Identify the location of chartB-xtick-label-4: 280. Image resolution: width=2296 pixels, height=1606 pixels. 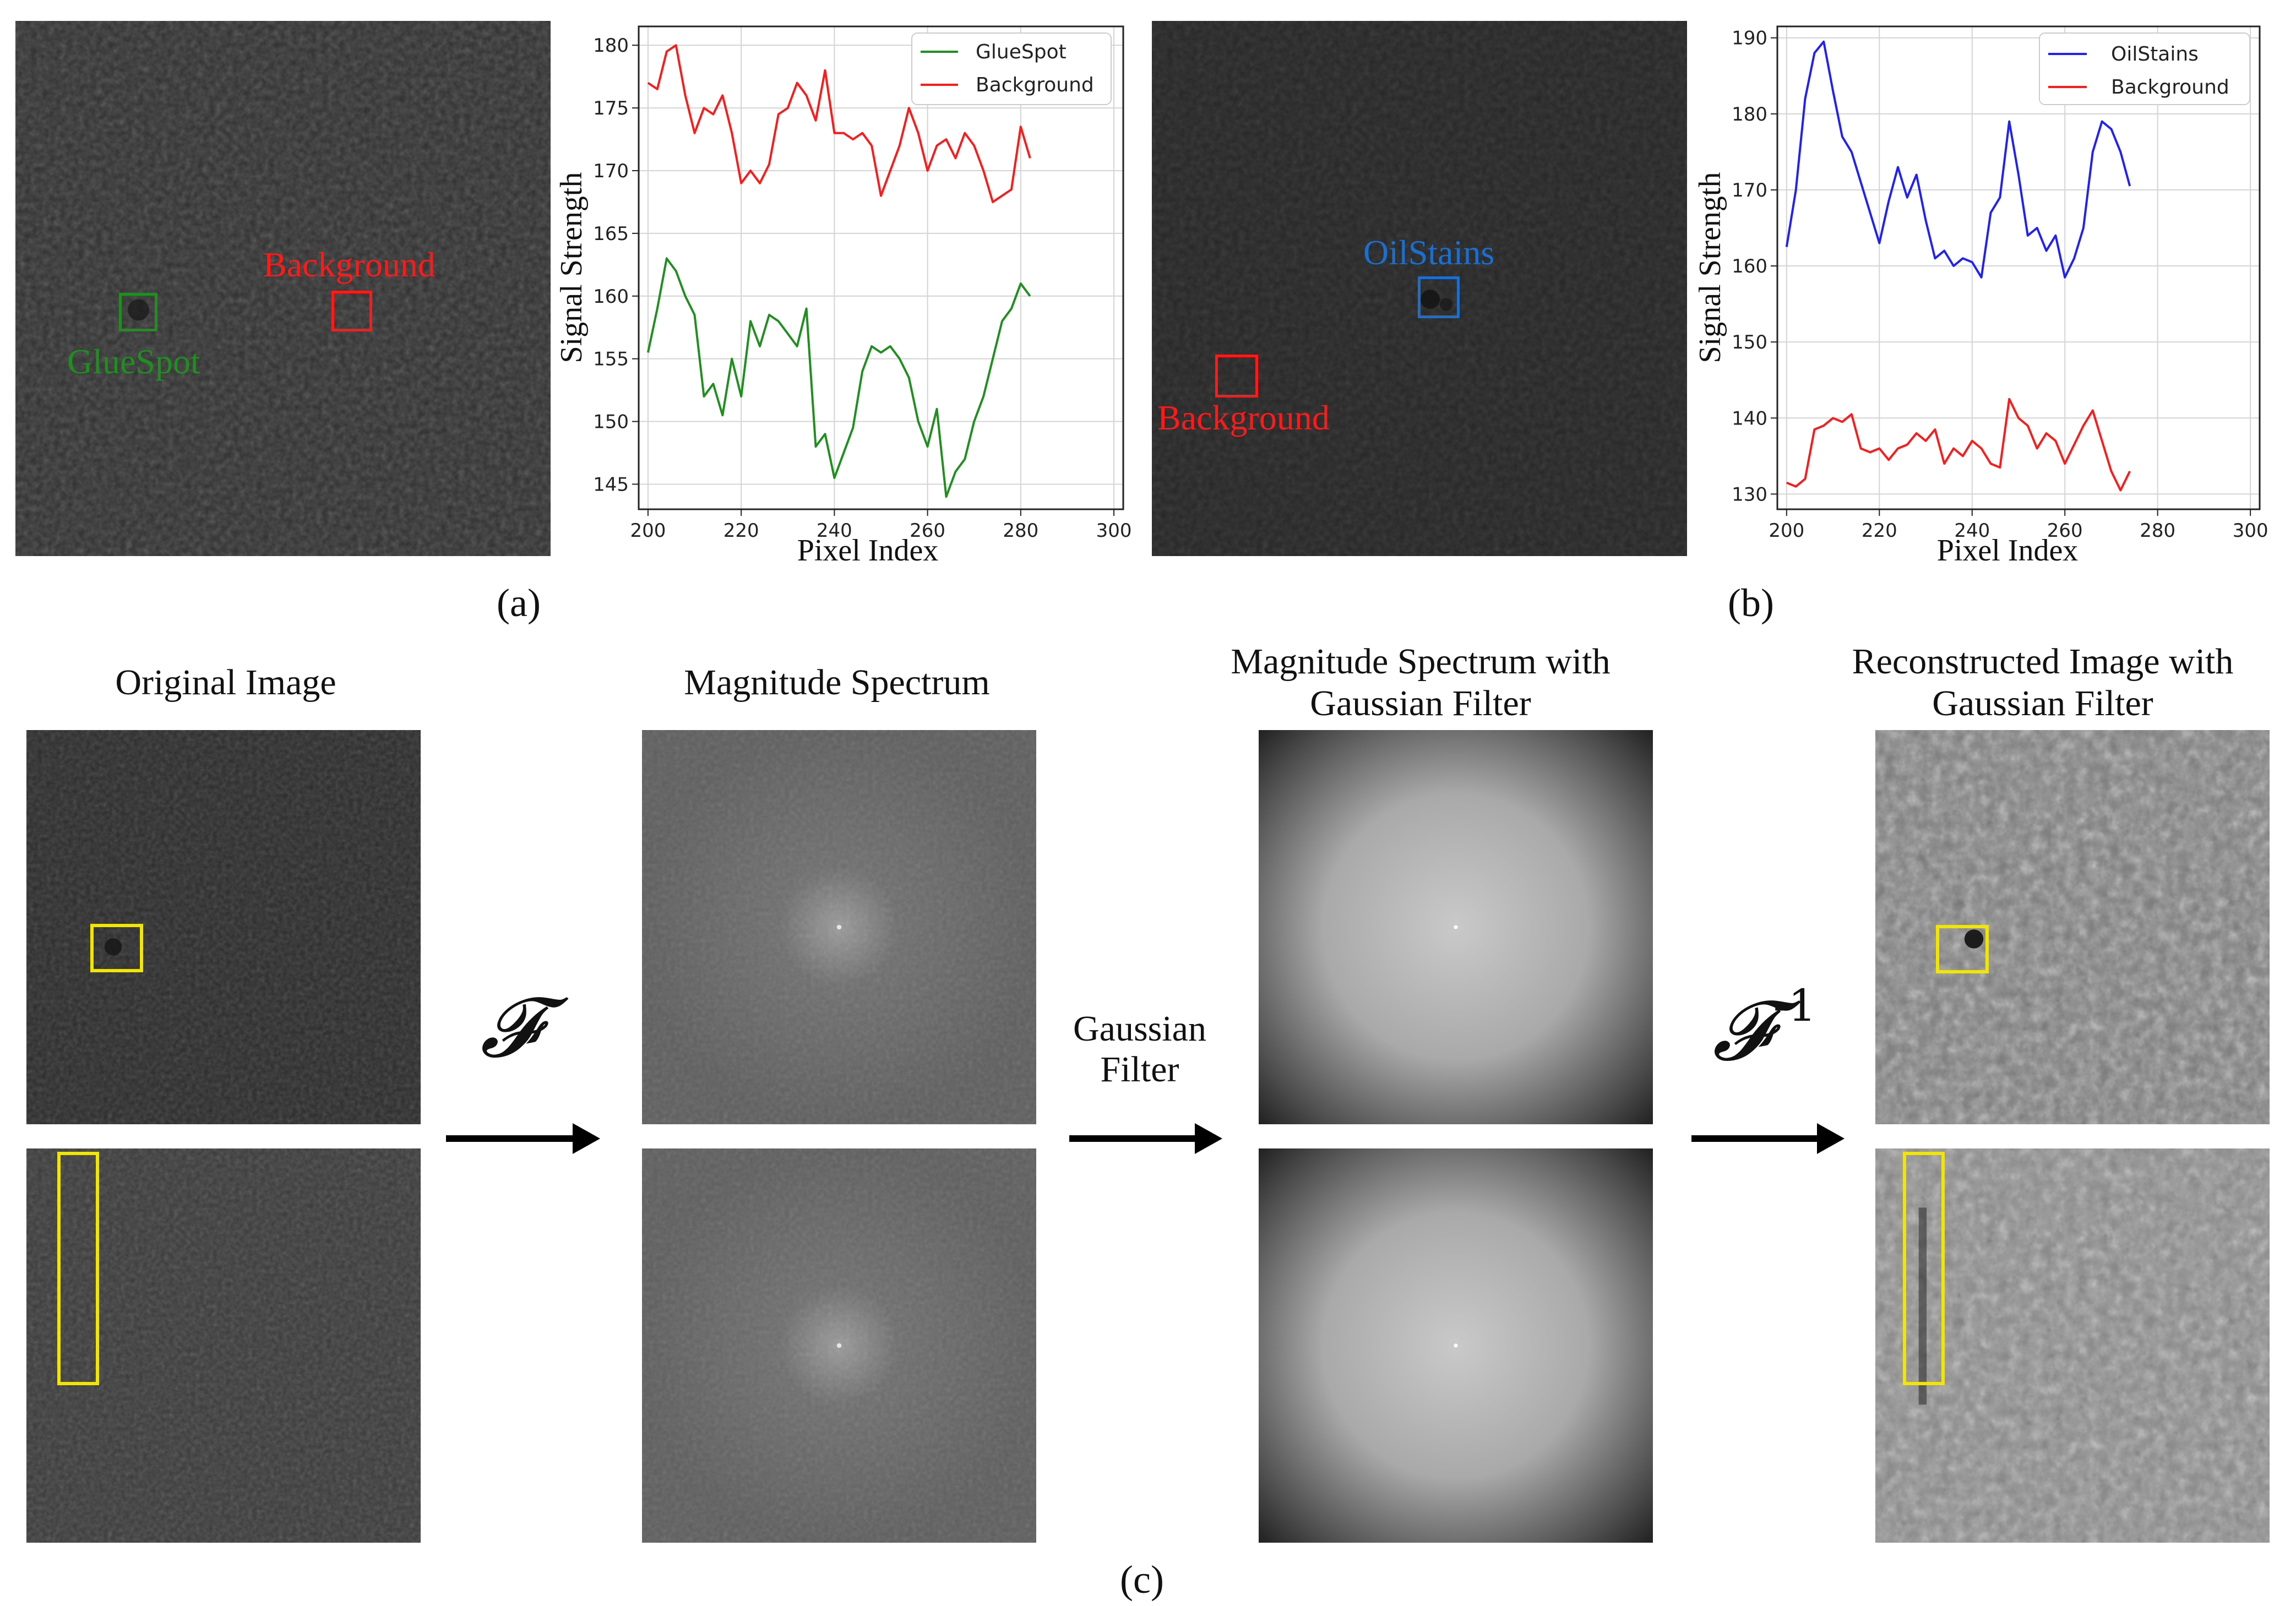
(2157, 531).